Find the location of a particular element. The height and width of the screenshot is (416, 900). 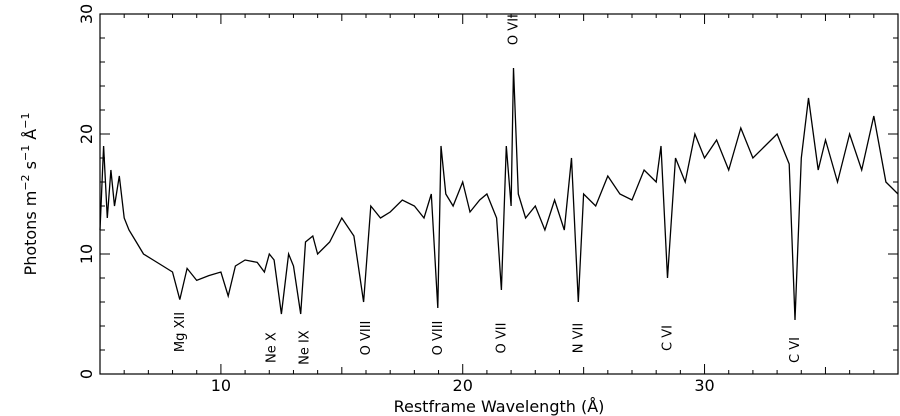

y-axis-label: Photons m−2 s−1 Å−1 is located at coordinates (29, 194).